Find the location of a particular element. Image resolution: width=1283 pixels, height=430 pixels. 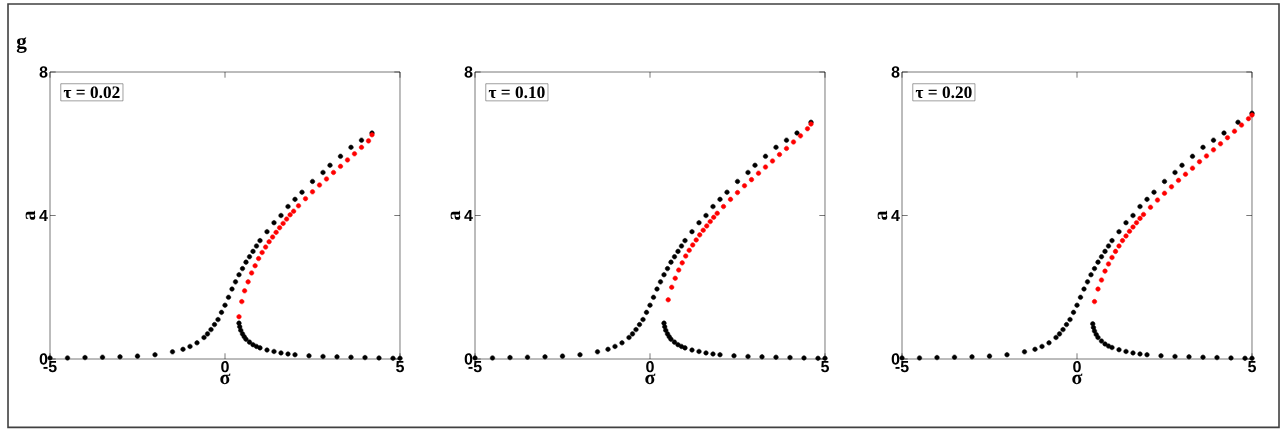

y-axis-title: a is located at coordinates (455, 215).